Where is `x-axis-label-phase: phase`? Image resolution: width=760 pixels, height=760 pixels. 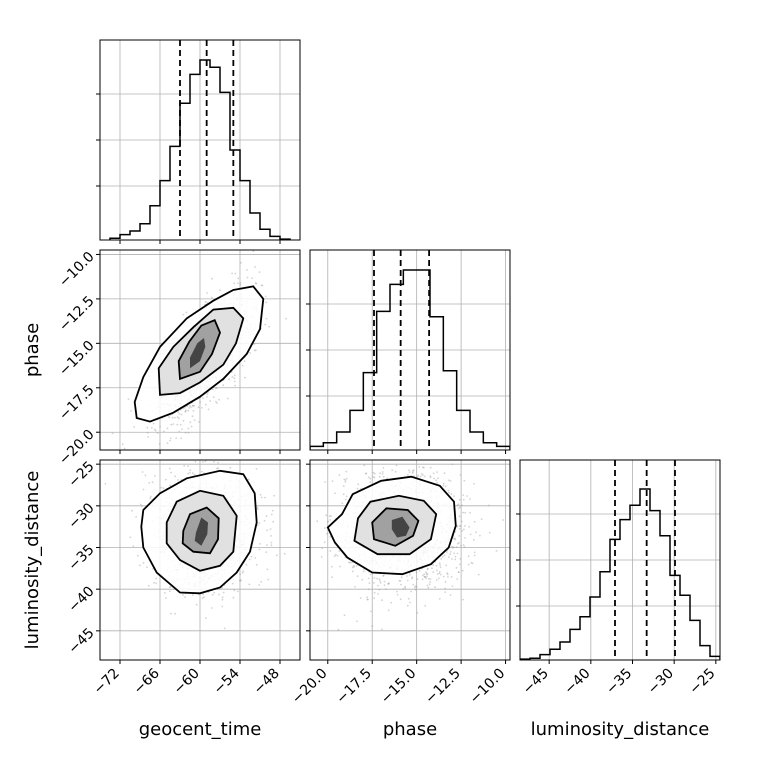 x-axis-label-phase: phase is located at coordinates (410, 729).